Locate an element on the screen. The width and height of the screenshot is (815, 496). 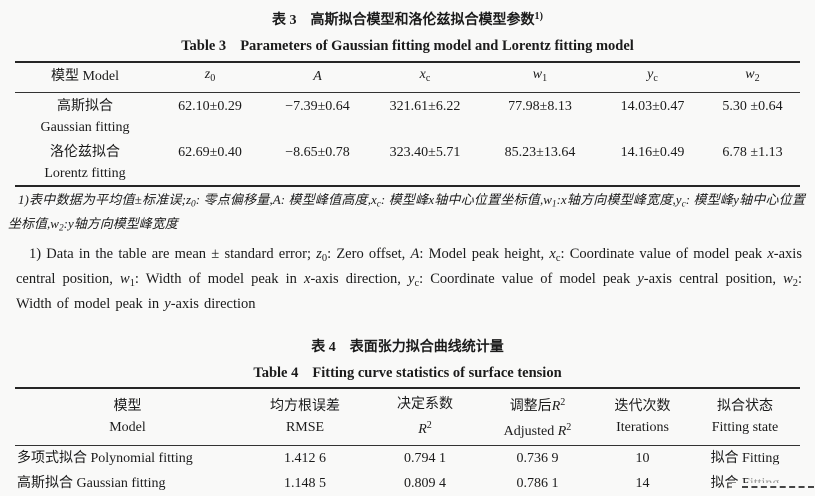
table4-header-model: 模型 Model is located at coordinates (127, 416).